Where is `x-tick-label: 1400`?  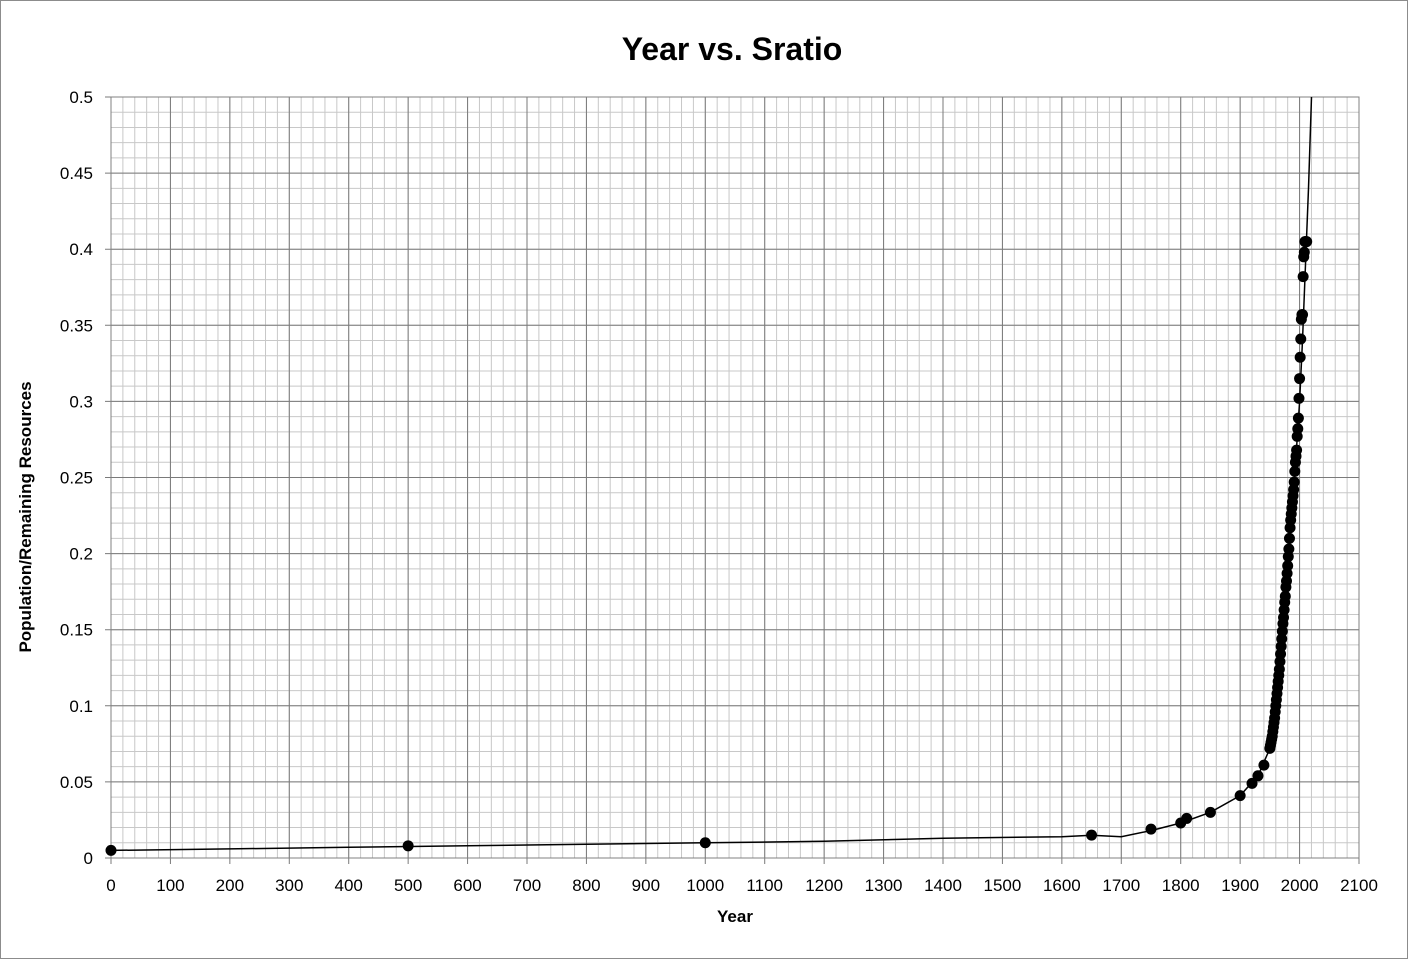
x-tick-label: 1400 is located at coordinates (943, 885).